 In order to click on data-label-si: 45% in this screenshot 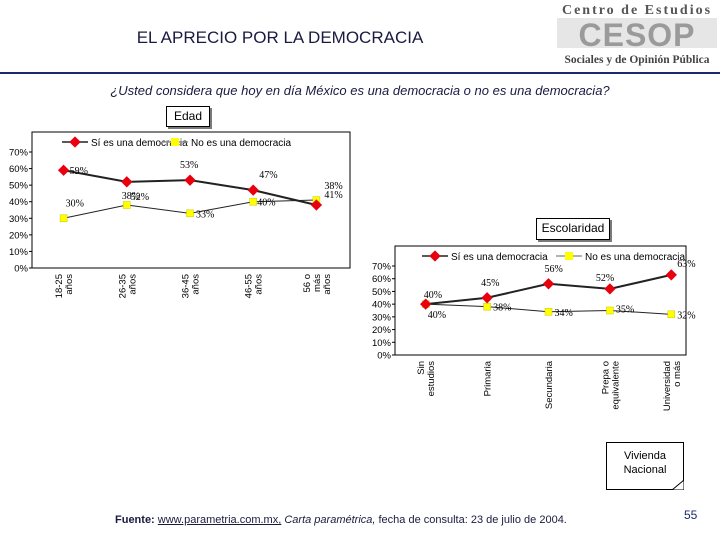, I will do `click(490, 283)`.